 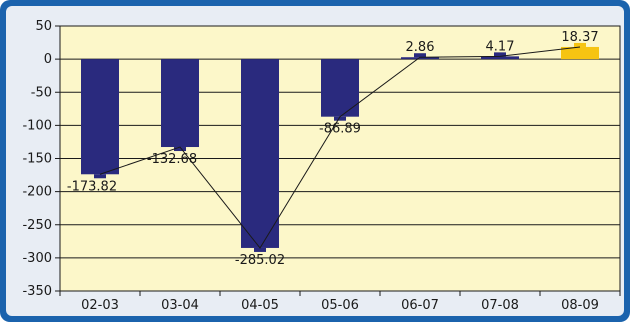 I want to click on y-tick-label: -100, so click(x=37, y=125).